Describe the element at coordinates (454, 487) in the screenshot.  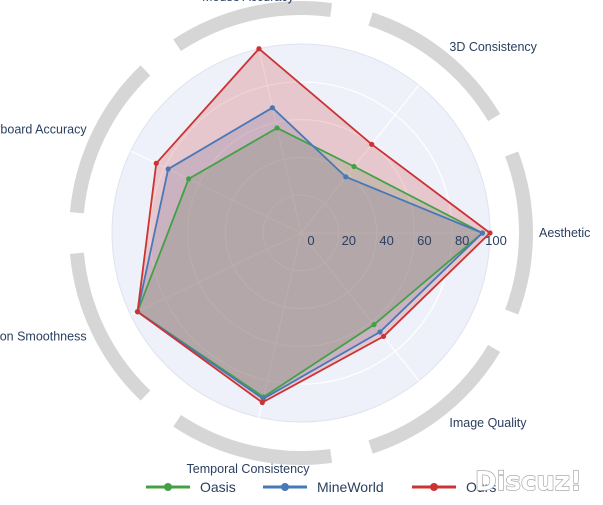
I see `legend-item-ours: Ours` at that location.